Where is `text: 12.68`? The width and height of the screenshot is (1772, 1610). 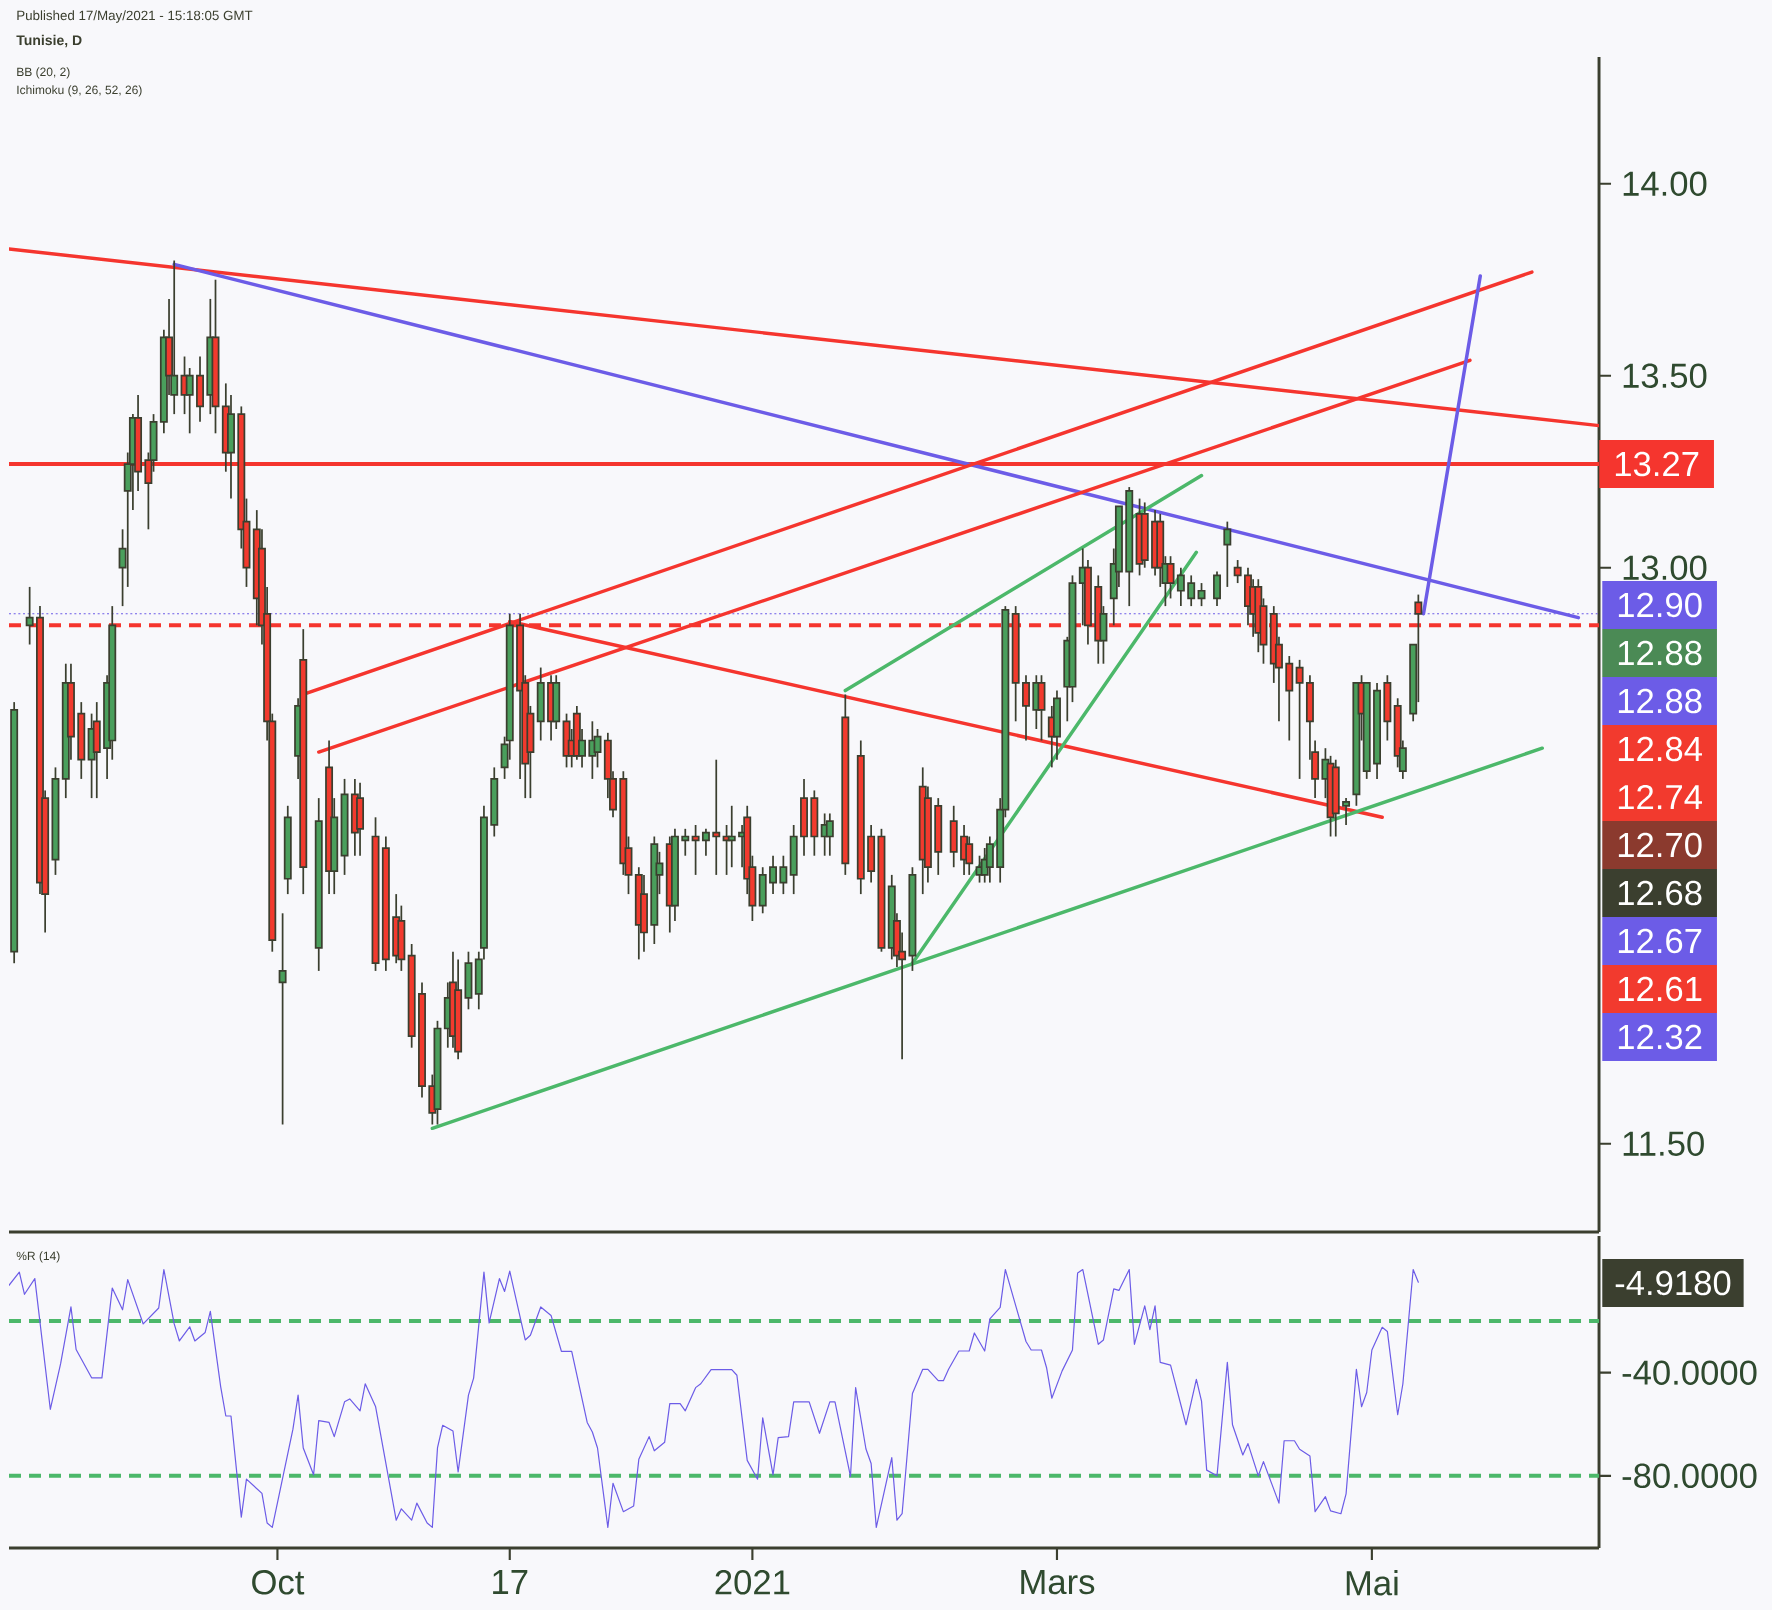 text: 12.68 is located at coordinates (1660, 893).